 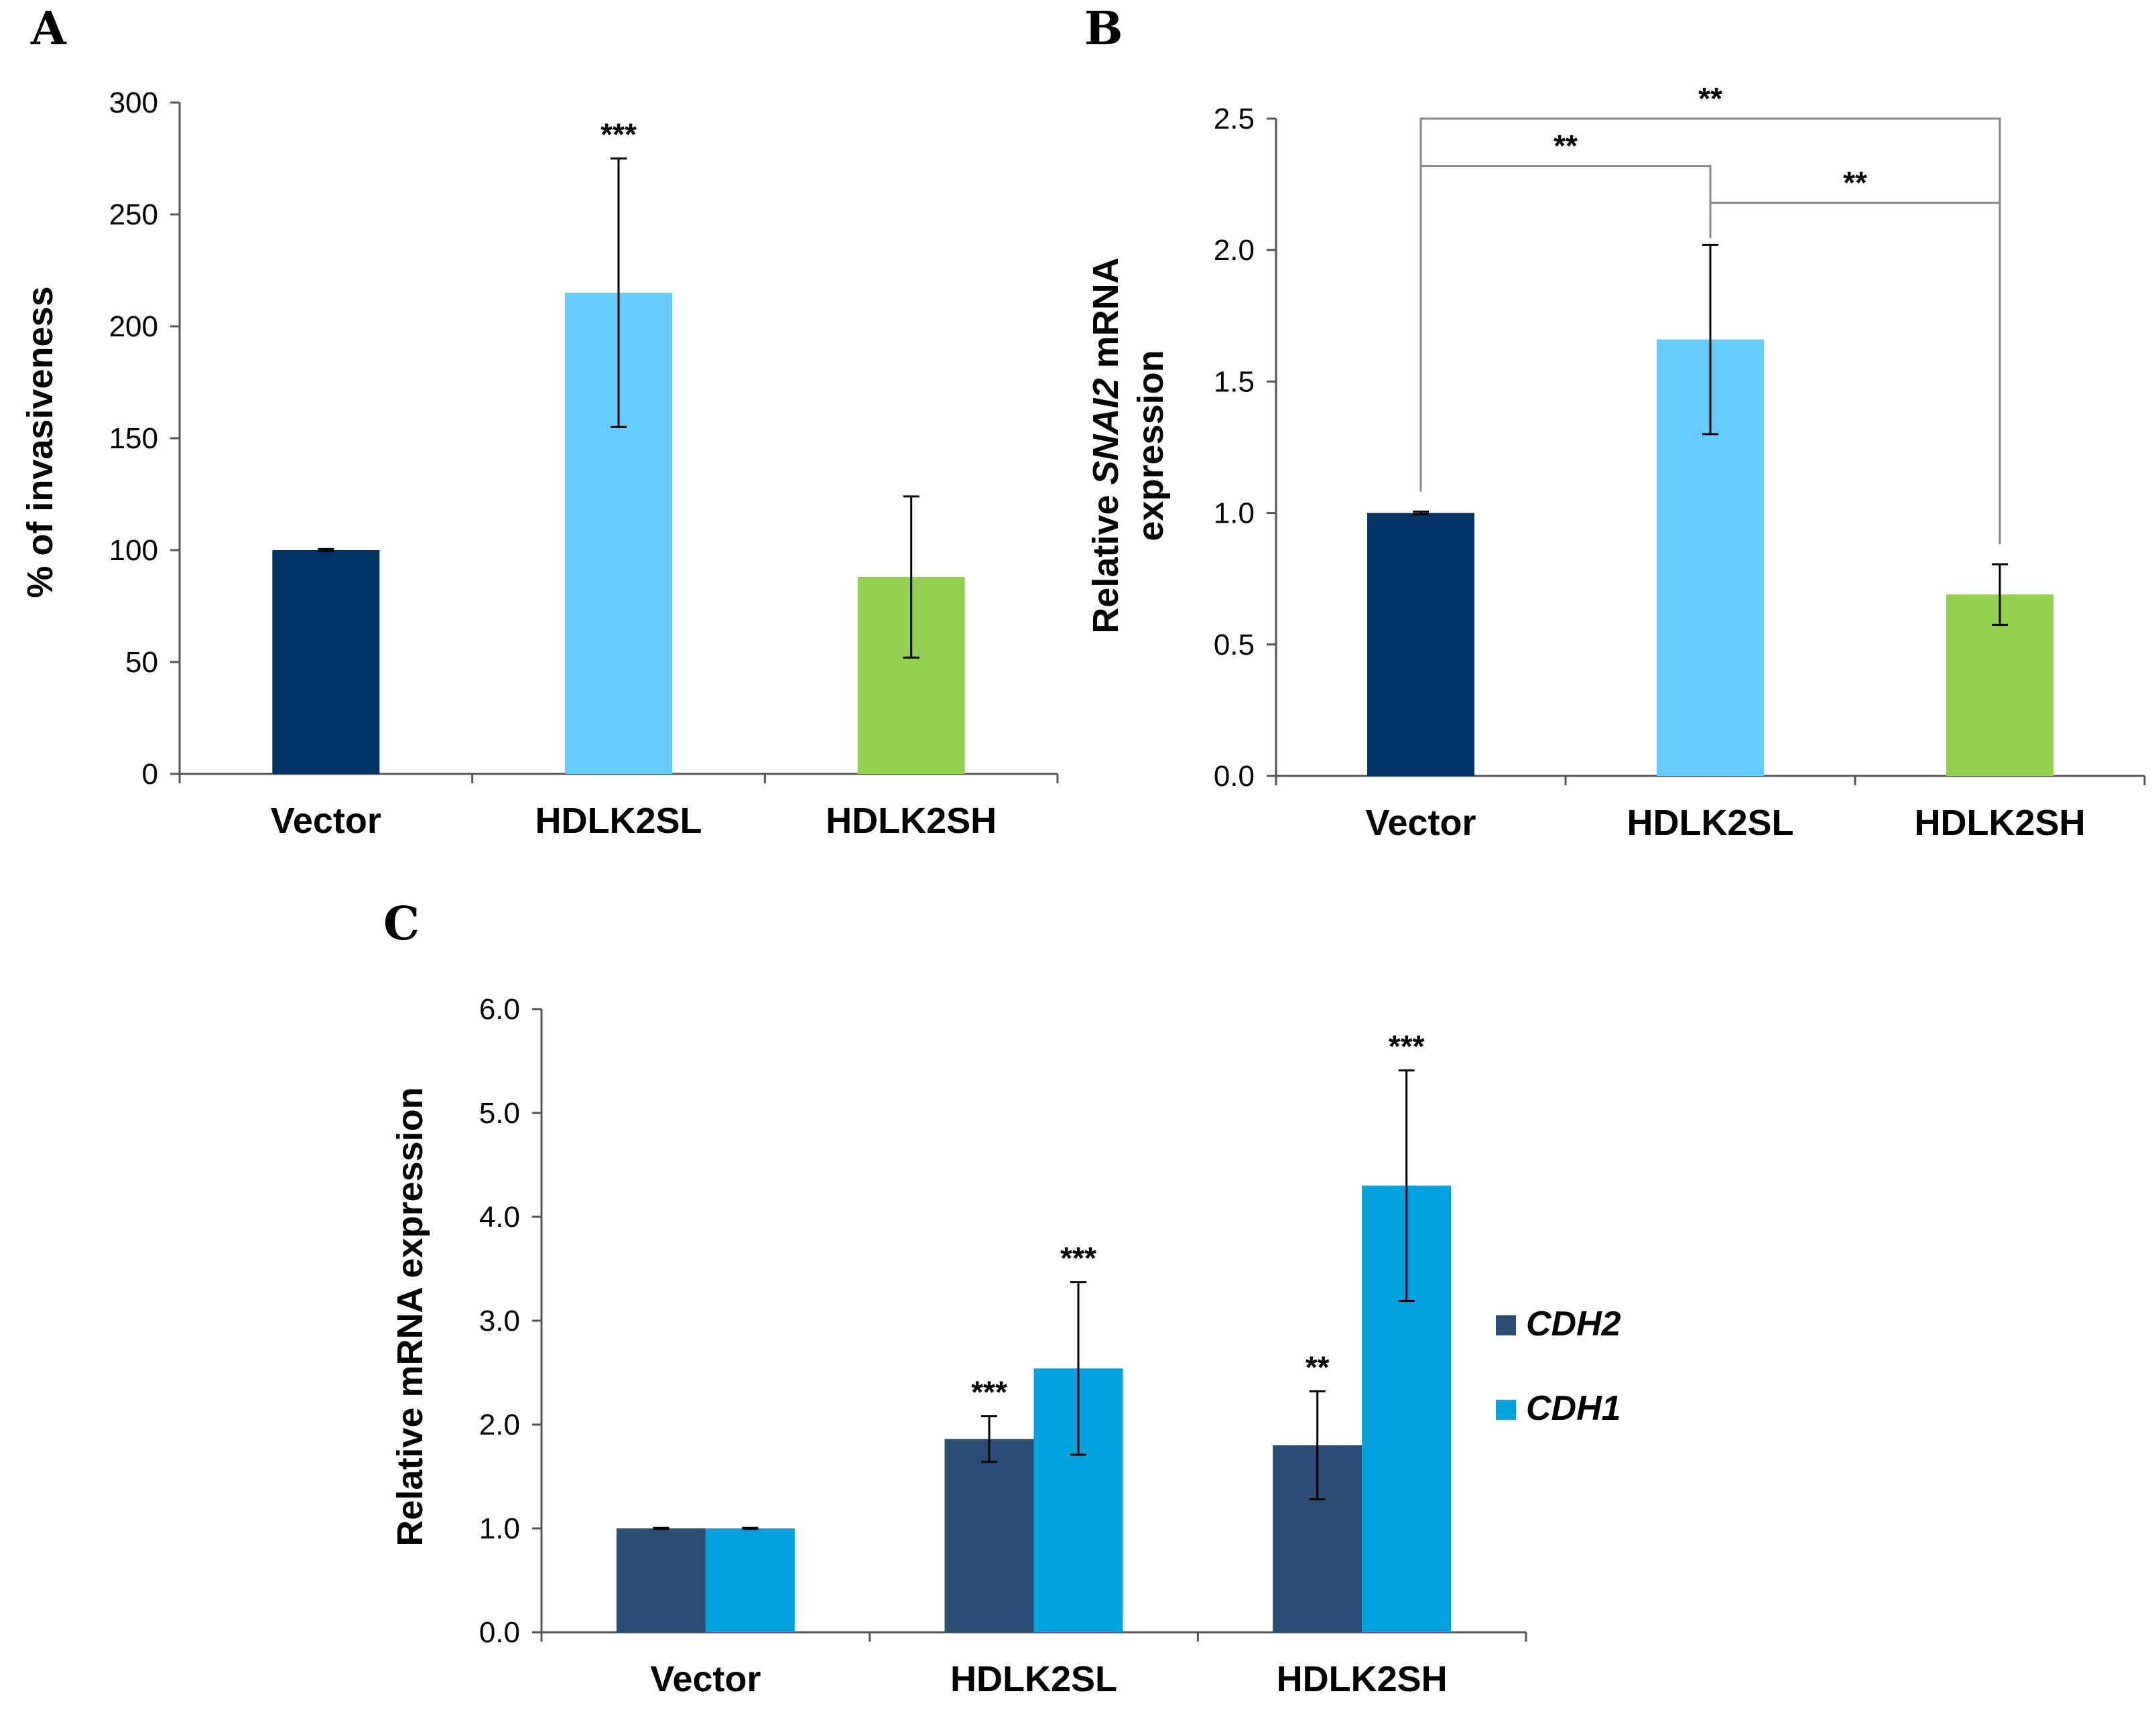 I want to click on panel-a-y-tick-label: 150, so click(x=133, y=439).